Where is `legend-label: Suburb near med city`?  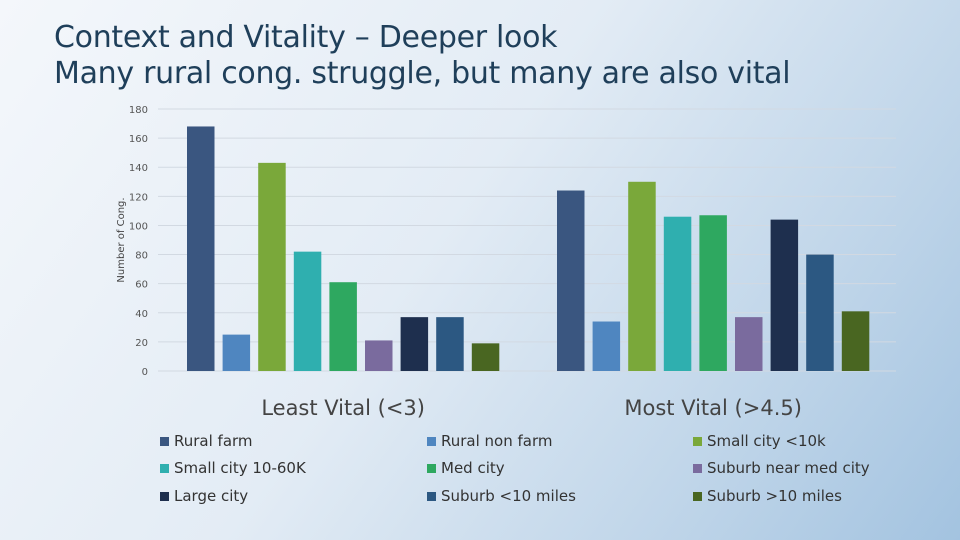 legend-label: Suburb near med city is located at coordinates (788, 468).